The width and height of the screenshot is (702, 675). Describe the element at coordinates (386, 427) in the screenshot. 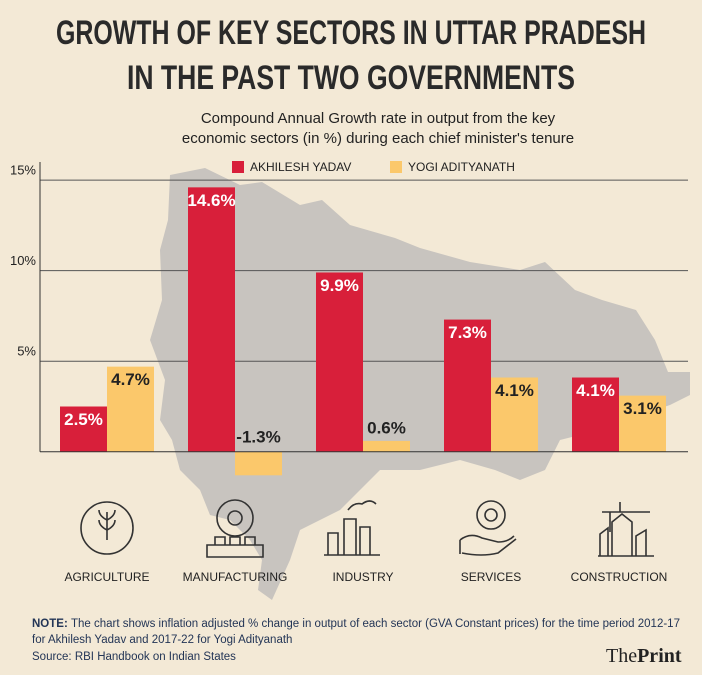

I see `value-label: 0.6%` at that location.